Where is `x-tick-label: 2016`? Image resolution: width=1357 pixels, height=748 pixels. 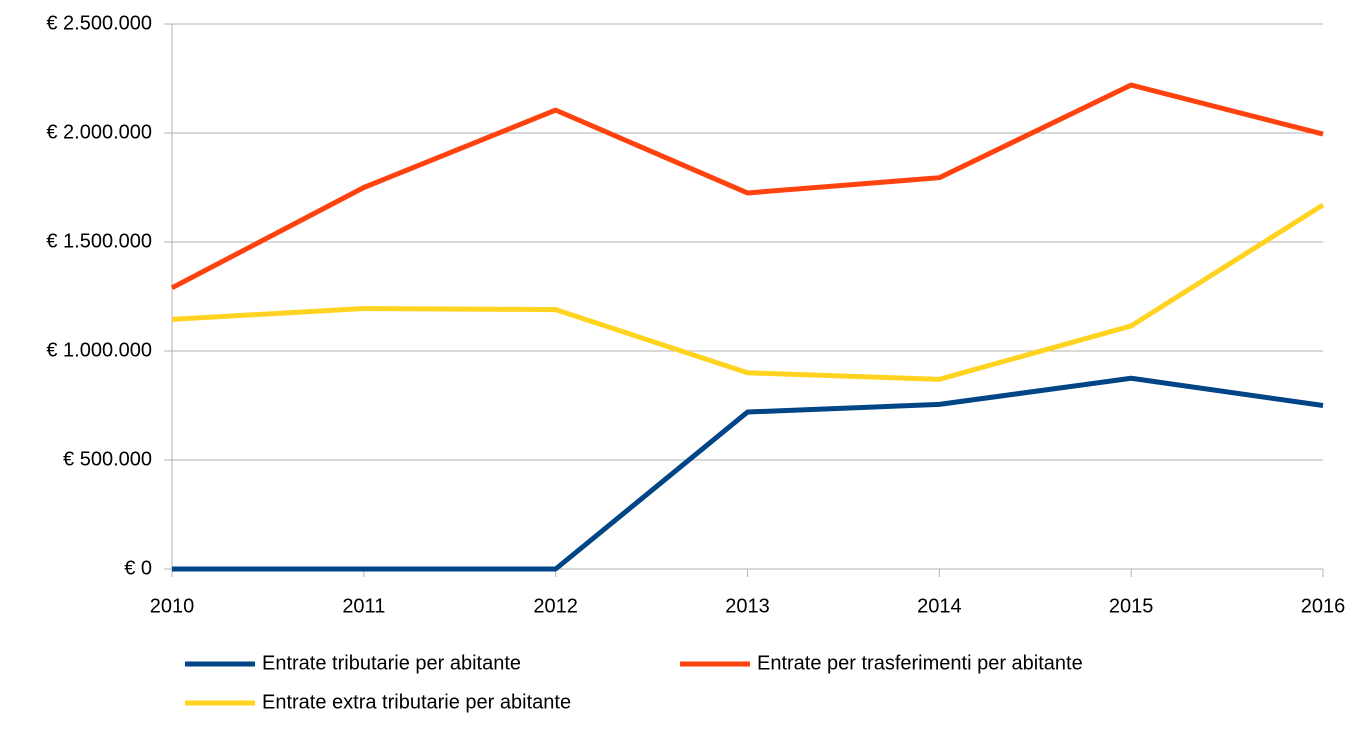
x-tick-label: 2016 is located at coordinates (1323, 606).